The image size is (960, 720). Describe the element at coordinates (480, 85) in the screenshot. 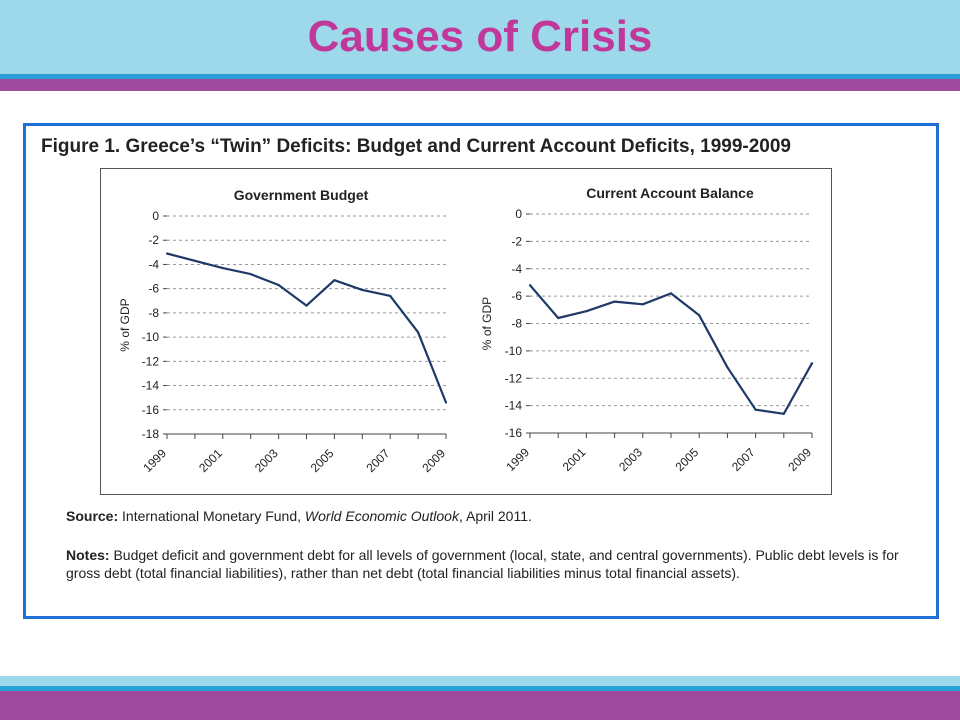

I see `header-stripe-purple` at that location.